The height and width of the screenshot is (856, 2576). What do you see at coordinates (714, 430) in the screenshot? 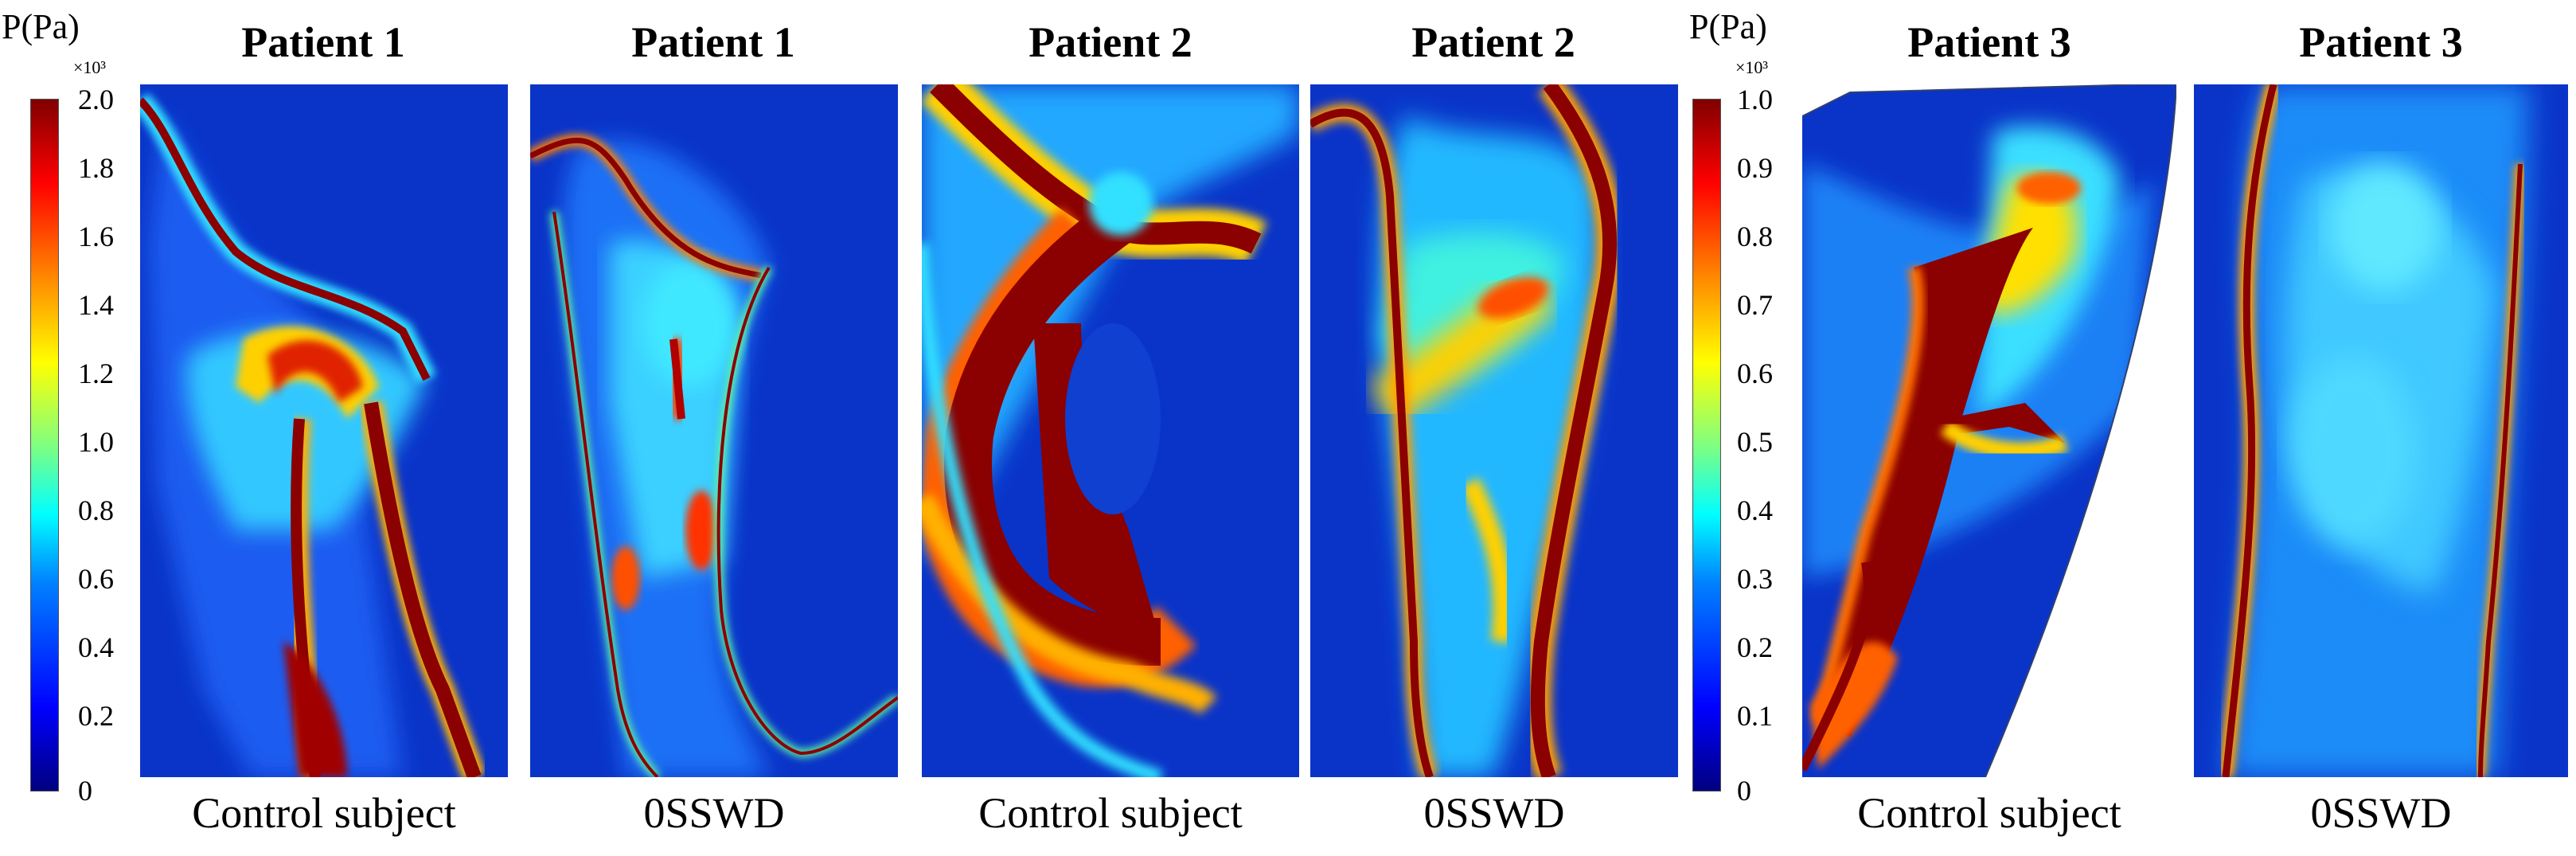
I see `panel-2-pressure-map` at bounding box center [714, 430].